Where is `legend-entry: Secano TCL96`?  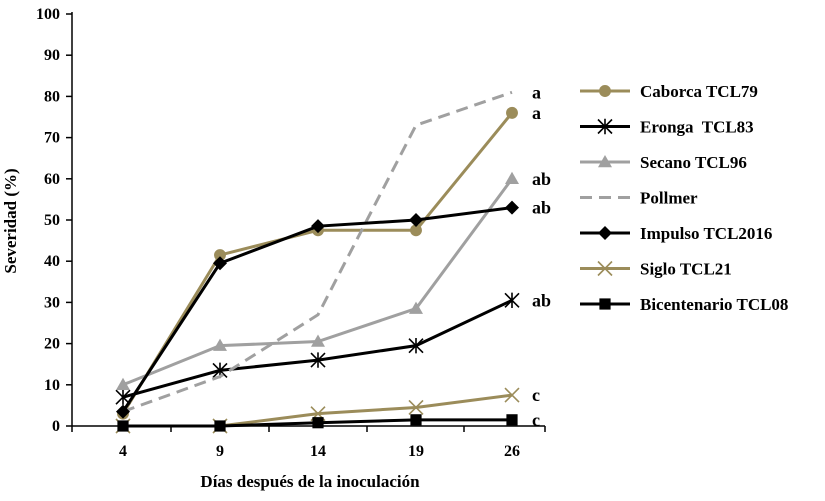
legend-entry: Secano TCL96 is located at coordinates (663, 162).